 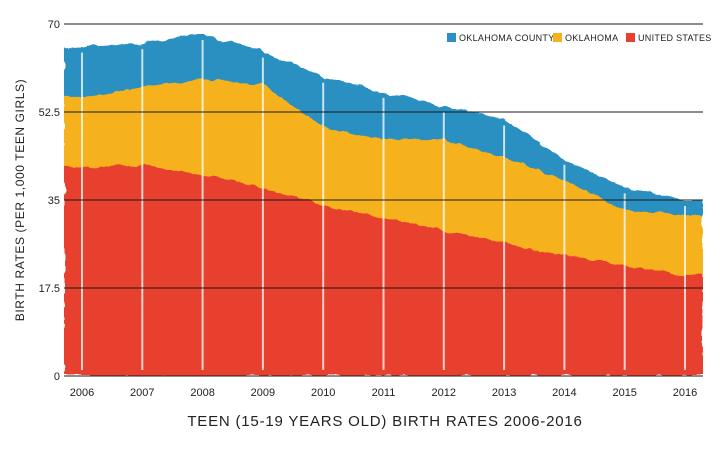 What do you see at coordinates (49, 289) in the screenshot?
I see `y-tick-label: 17.5` at bounding box center [49, 289].